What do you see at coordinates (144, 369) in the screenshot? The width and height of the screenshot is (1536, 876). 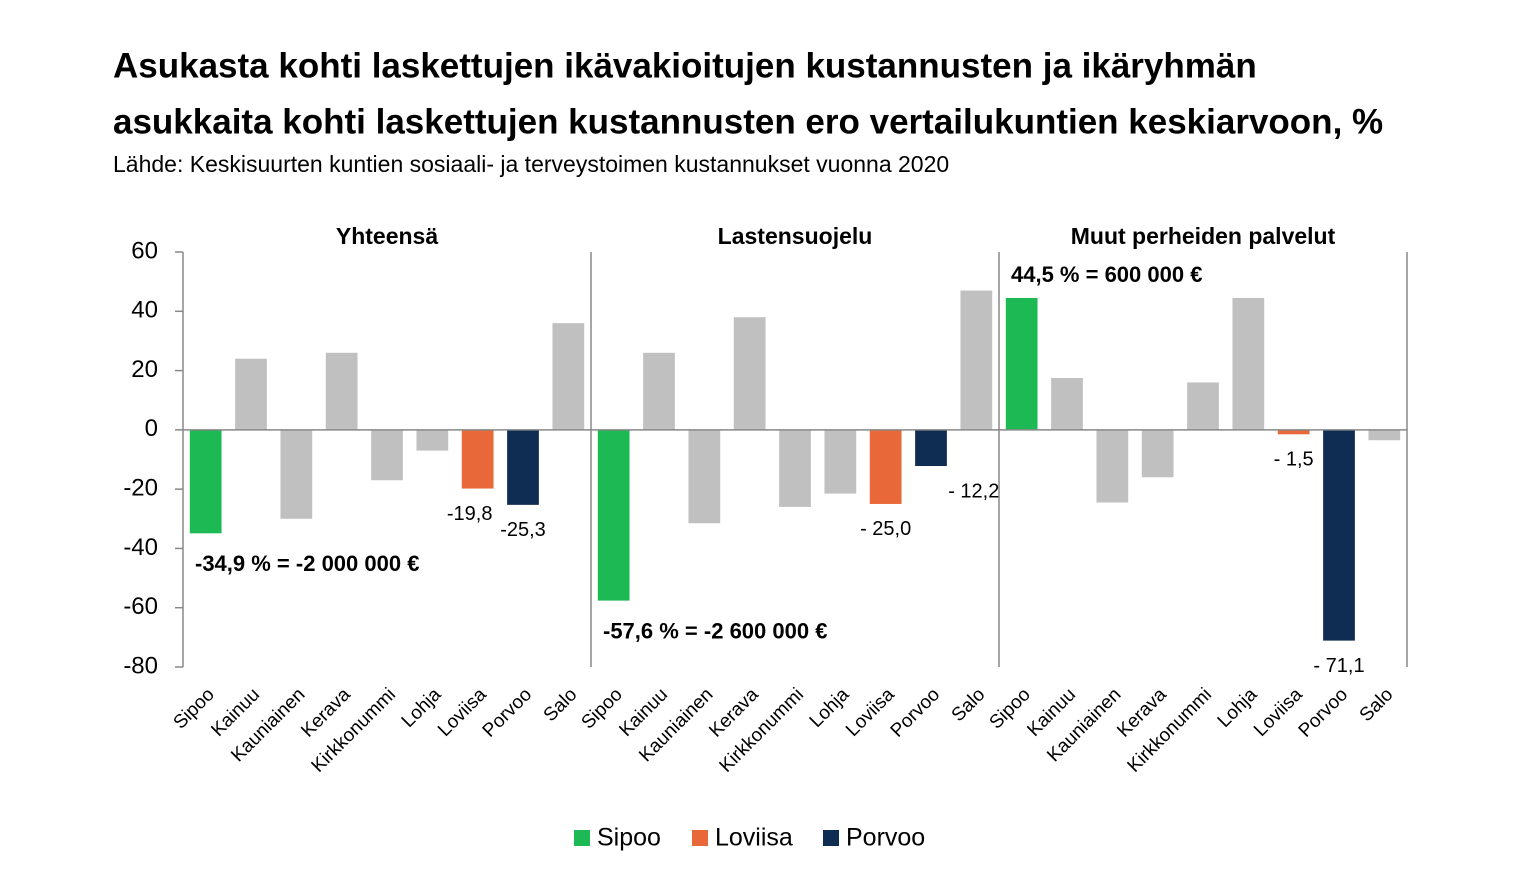 I see `y-tick-label: 20` at bounding box center [144, 369].